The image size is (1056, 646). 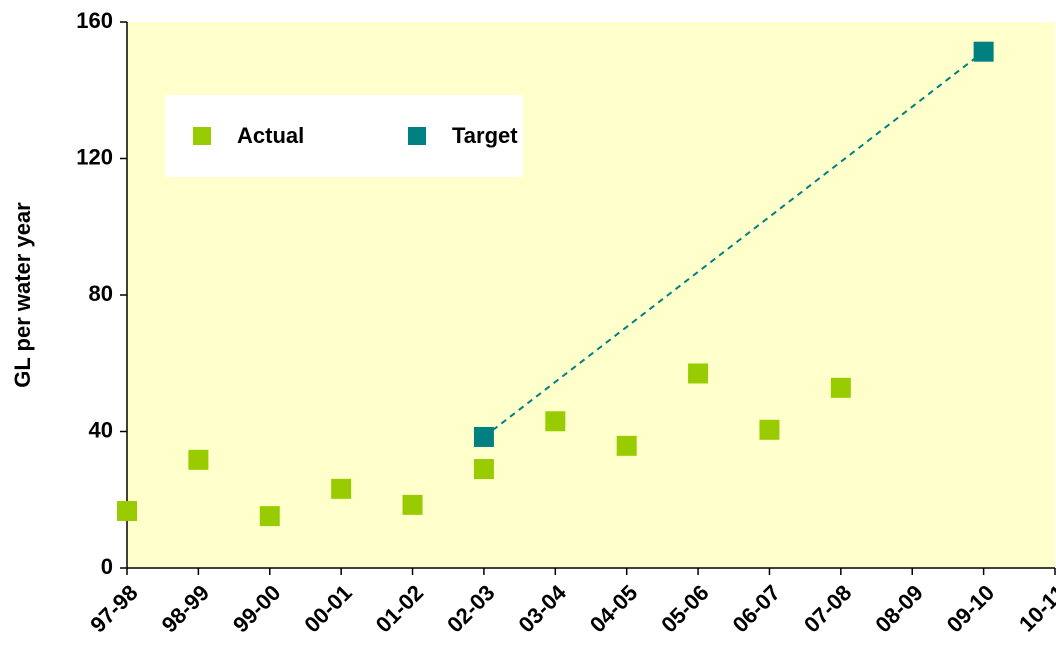 I want to click on x-tick-label: 98-99, so click(x=185, y=608).